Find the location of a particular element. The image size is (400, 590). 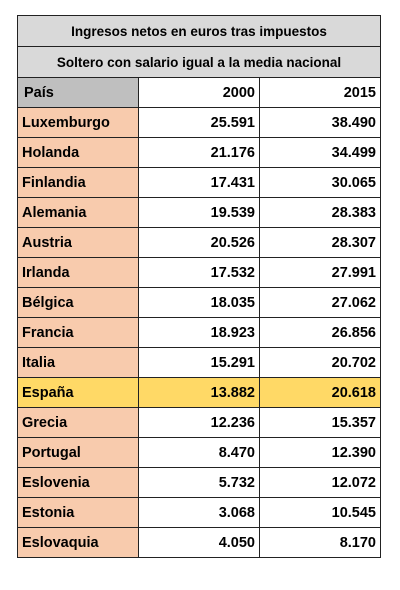

cell-country: Irlanda is located at coordinates (78, 272).